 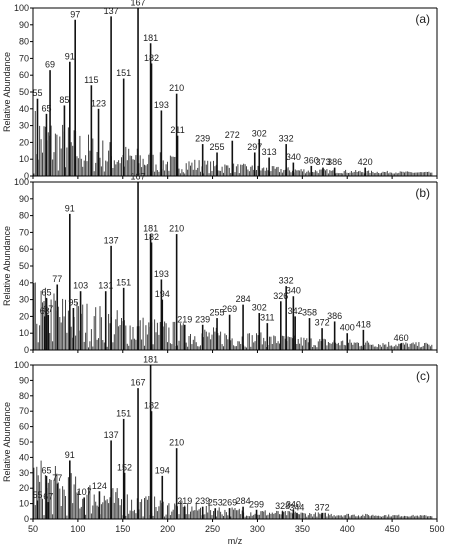 I want to click on peak-label: 272, so click(x=232, y=135).